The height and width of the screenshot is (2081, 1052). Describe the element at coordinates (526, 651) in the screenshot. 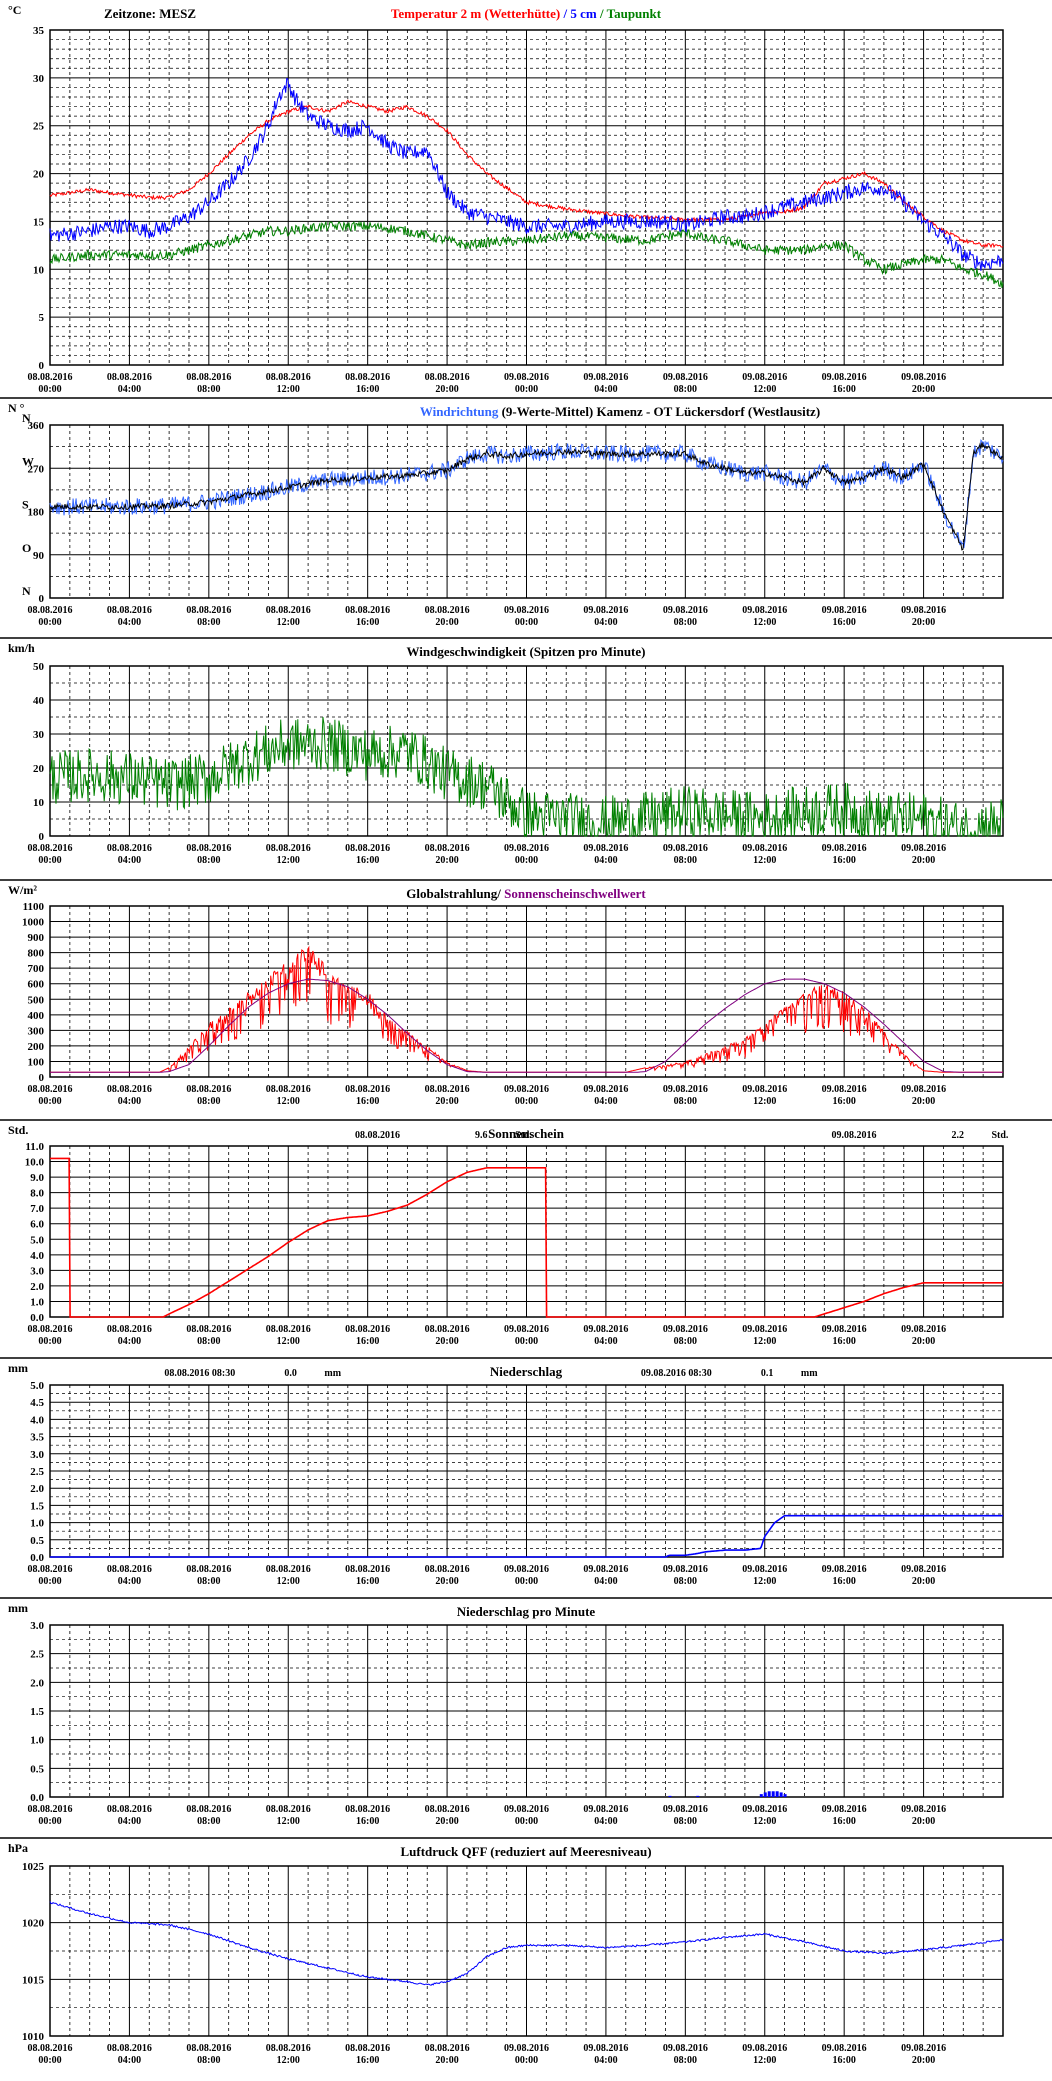

I see `title-part: Windgeschwindigkeit (Spitzen pro Minute)` at that location.